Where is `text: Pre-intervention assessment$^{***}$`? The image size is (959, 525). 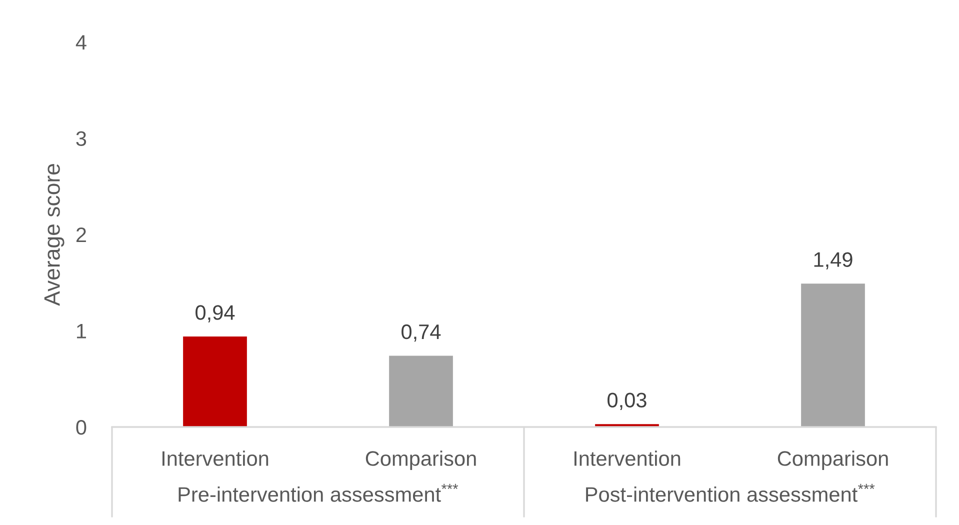 text: Pre-intervention assessment$^{***}$ is located at coordinates (318, 493).